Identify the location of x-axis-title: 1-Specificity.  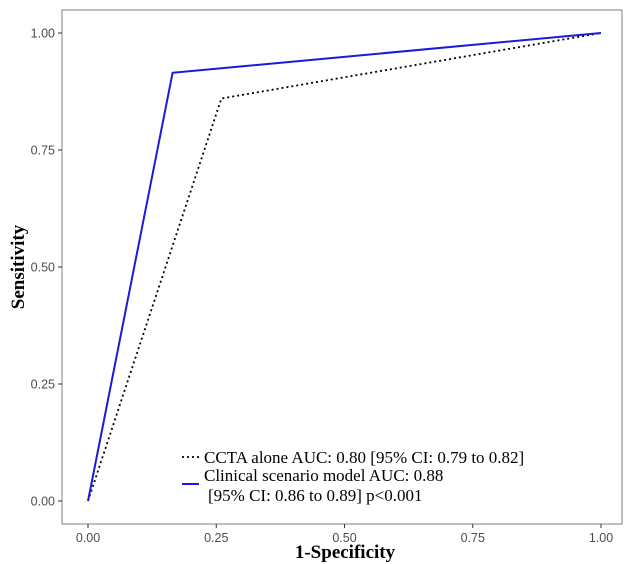
(345, 552).